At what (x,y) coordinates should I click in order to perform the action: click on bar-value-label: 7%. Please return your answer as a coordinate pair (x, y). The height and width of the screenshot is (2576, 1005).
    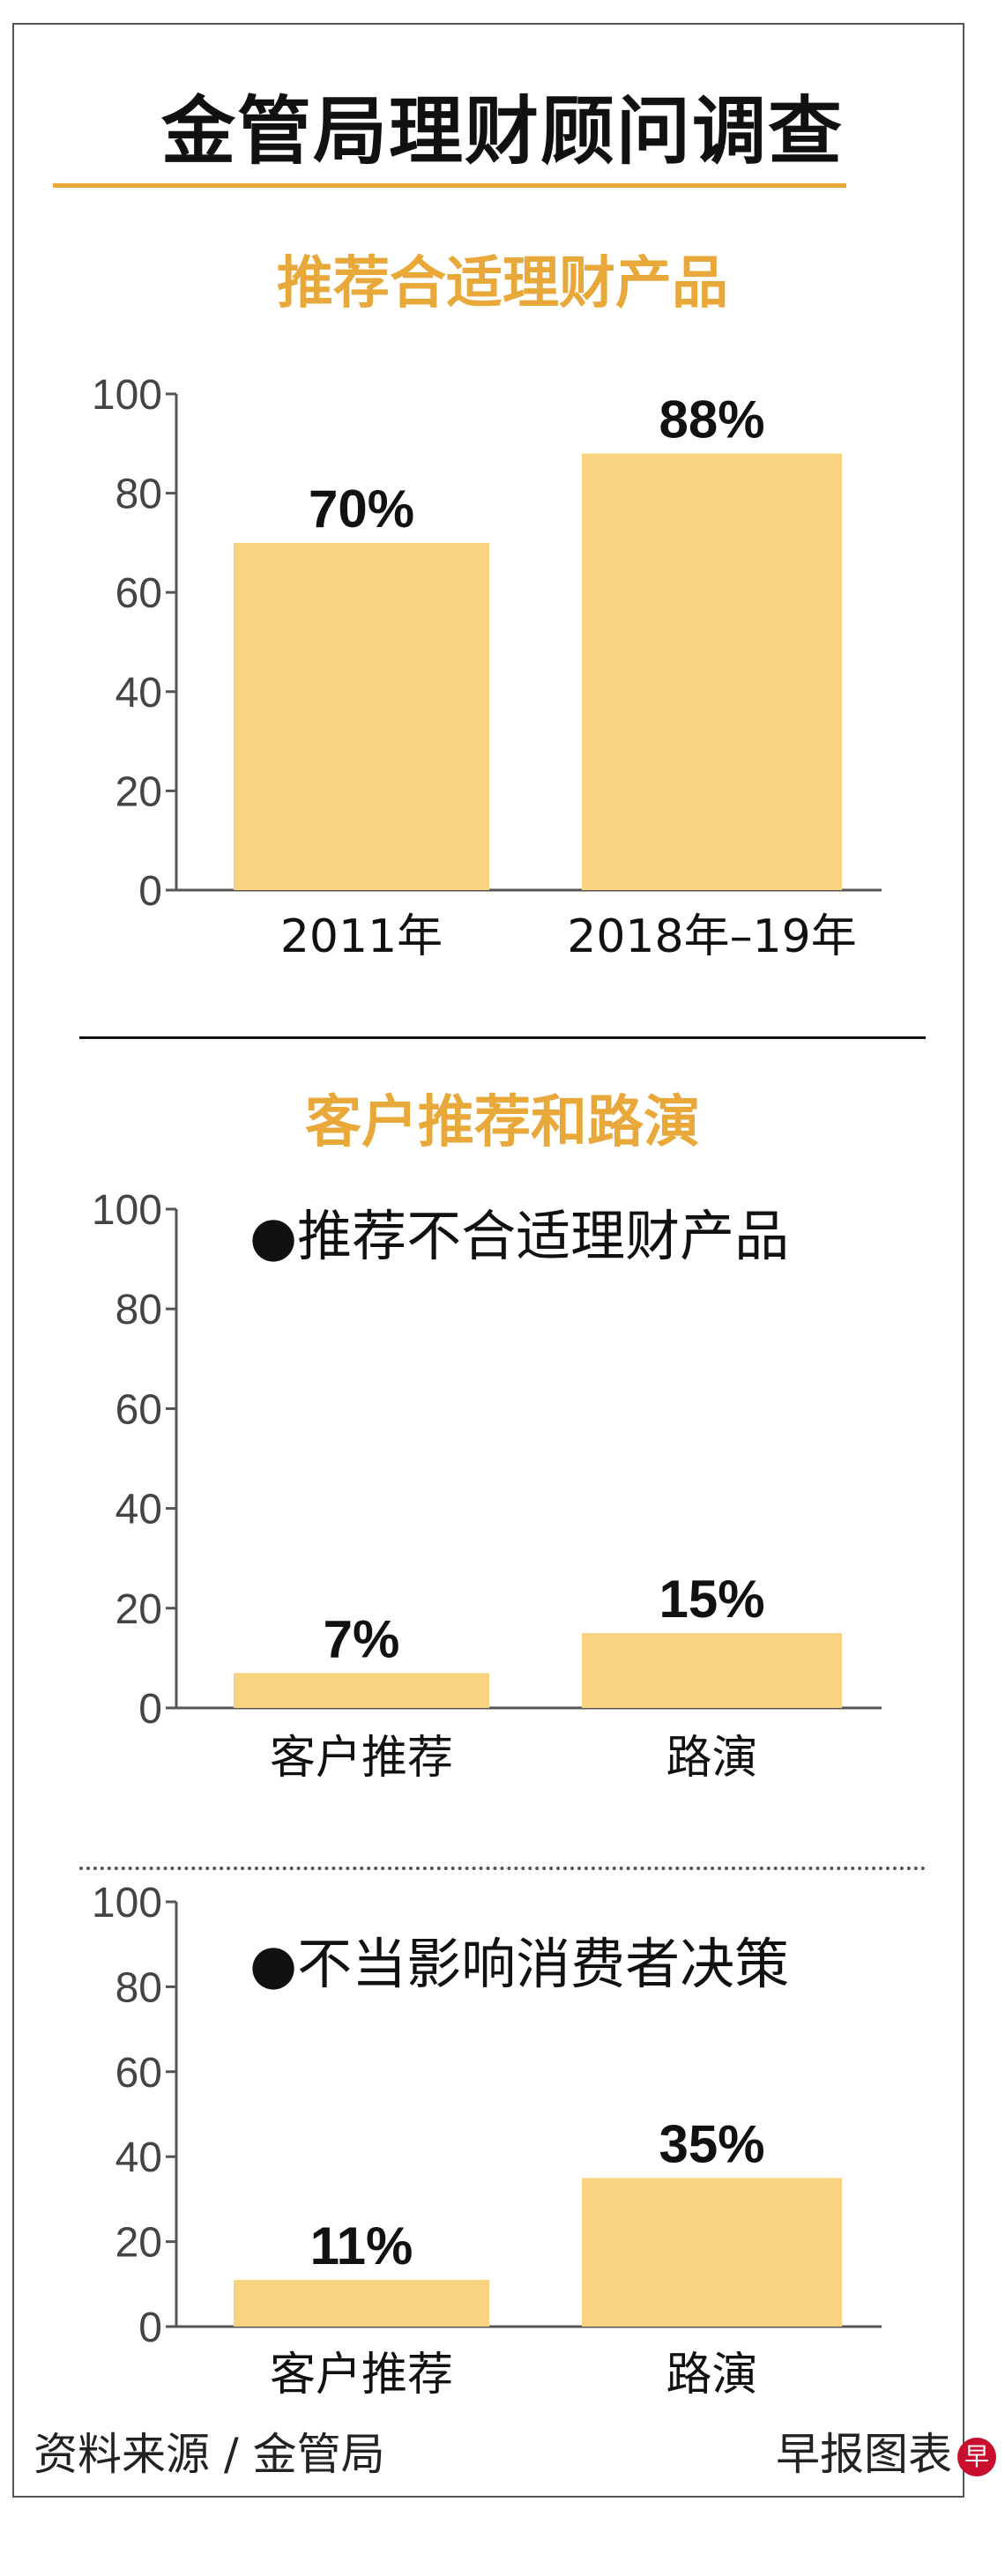
    Looking at the image, I should click on (362, 1638).